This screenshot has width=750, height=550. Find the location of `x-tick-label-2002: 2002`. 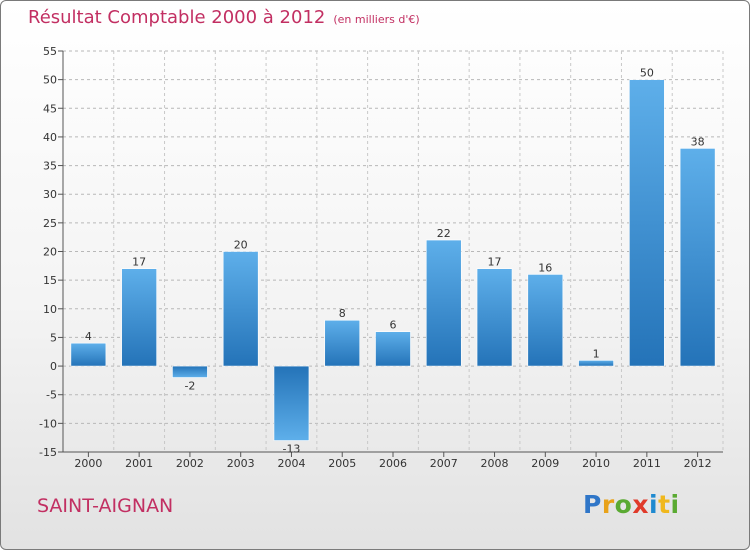

x-tick-label-2002: 2002 is located at coordinates (190, 463).